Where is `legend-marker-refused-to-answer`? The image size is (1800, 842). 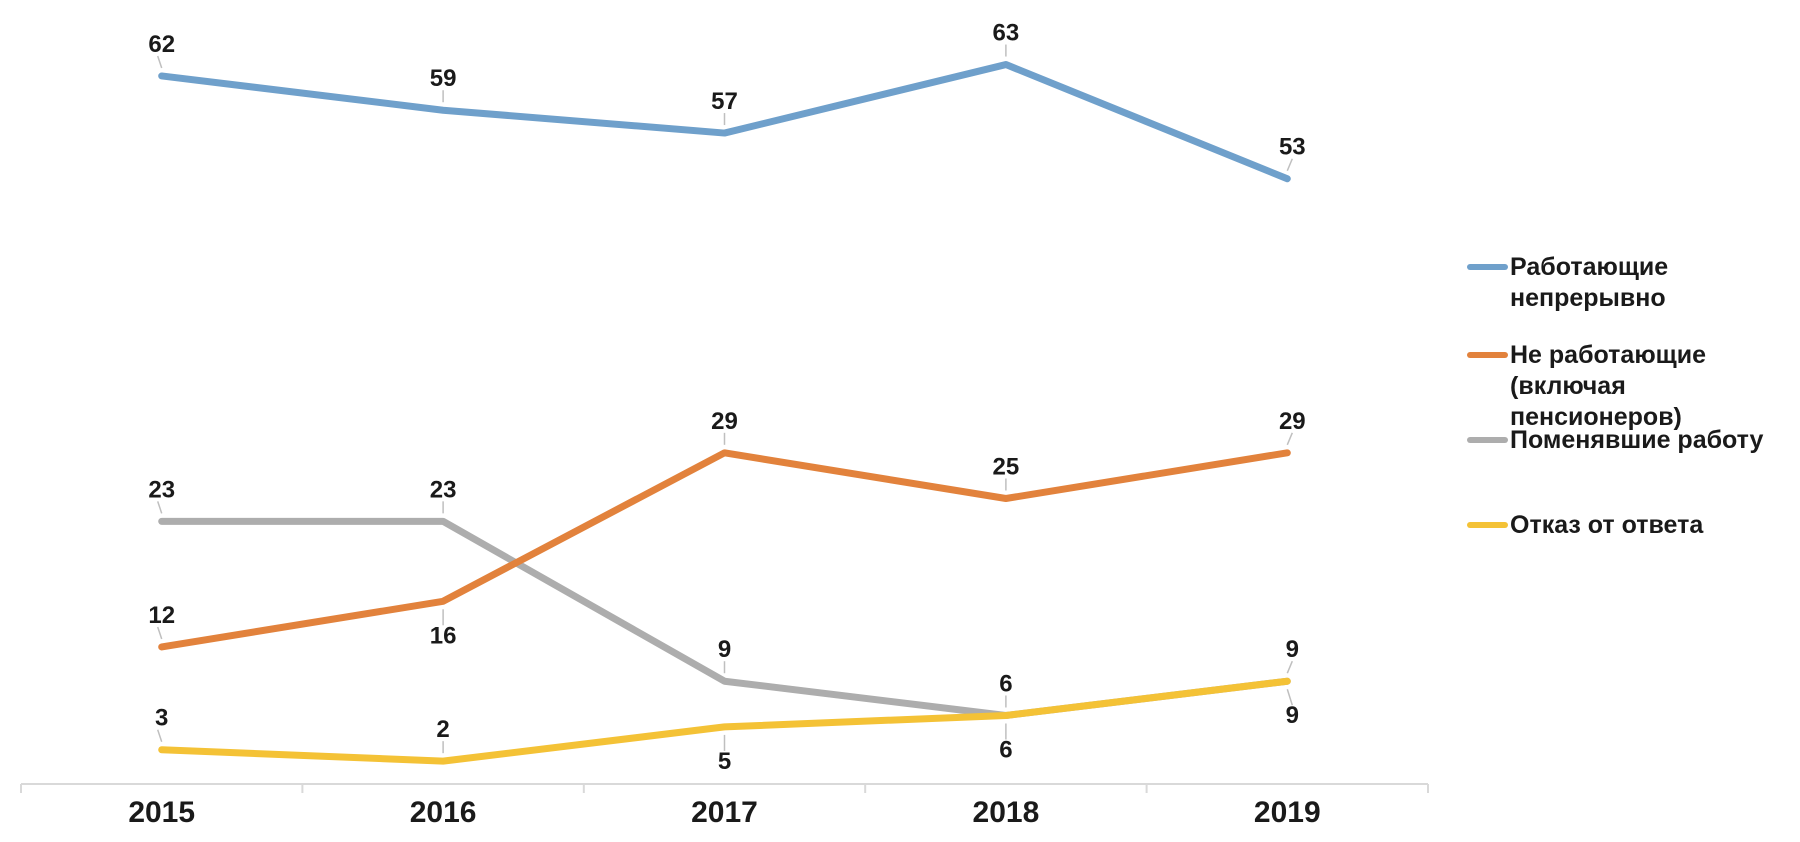
legend-marker-refused-to-answer is located at coordinates (1487, 525).